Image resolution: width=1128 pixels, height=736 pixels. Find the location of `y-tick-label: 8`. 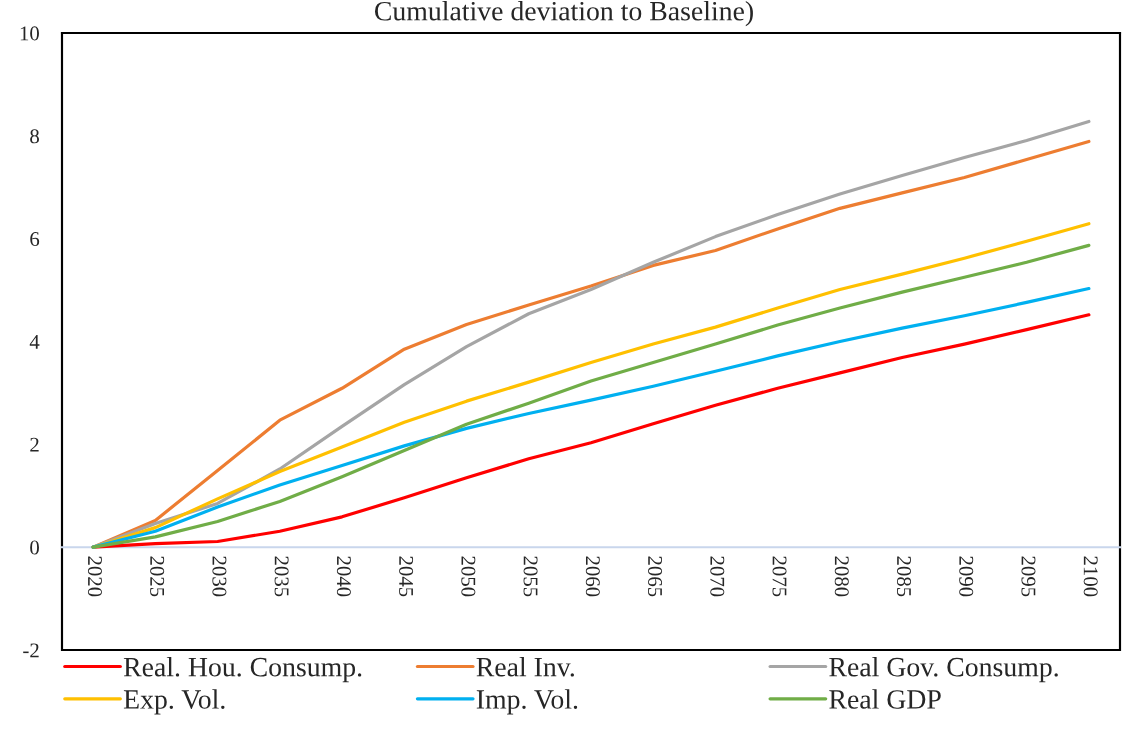

y-tick-label: 8 is located at coordinates (34, 136).